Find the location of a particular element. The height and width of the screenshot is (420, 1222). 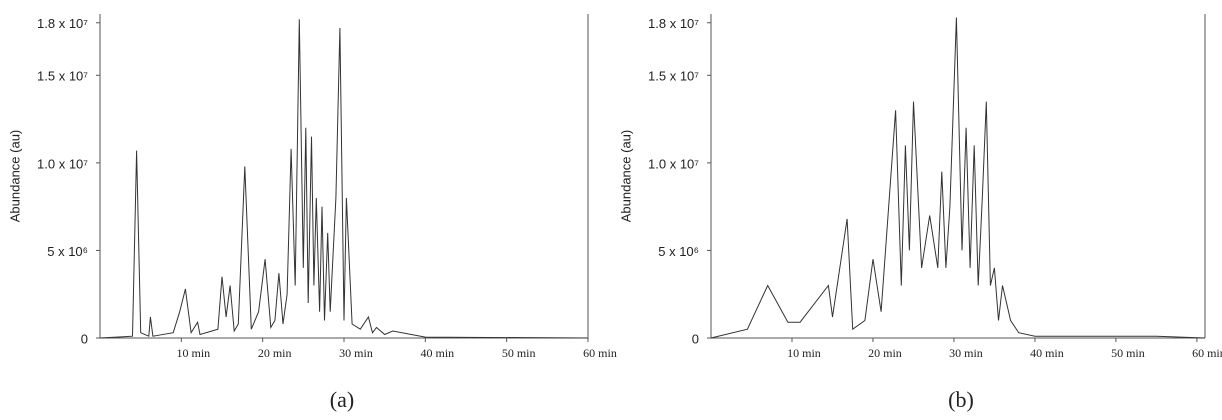

panel-label: (a) is located at coordinates (342, 399).